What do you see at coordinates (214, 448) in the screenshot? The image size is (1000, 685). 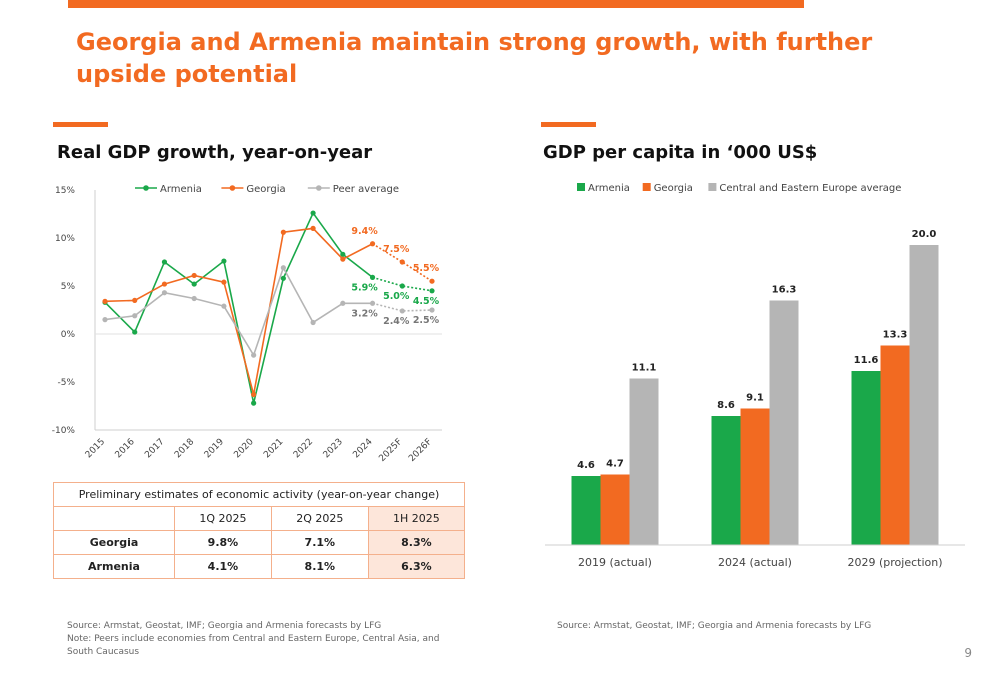 I see `x-tick-label: 2019` at bounding box center [214, 448].